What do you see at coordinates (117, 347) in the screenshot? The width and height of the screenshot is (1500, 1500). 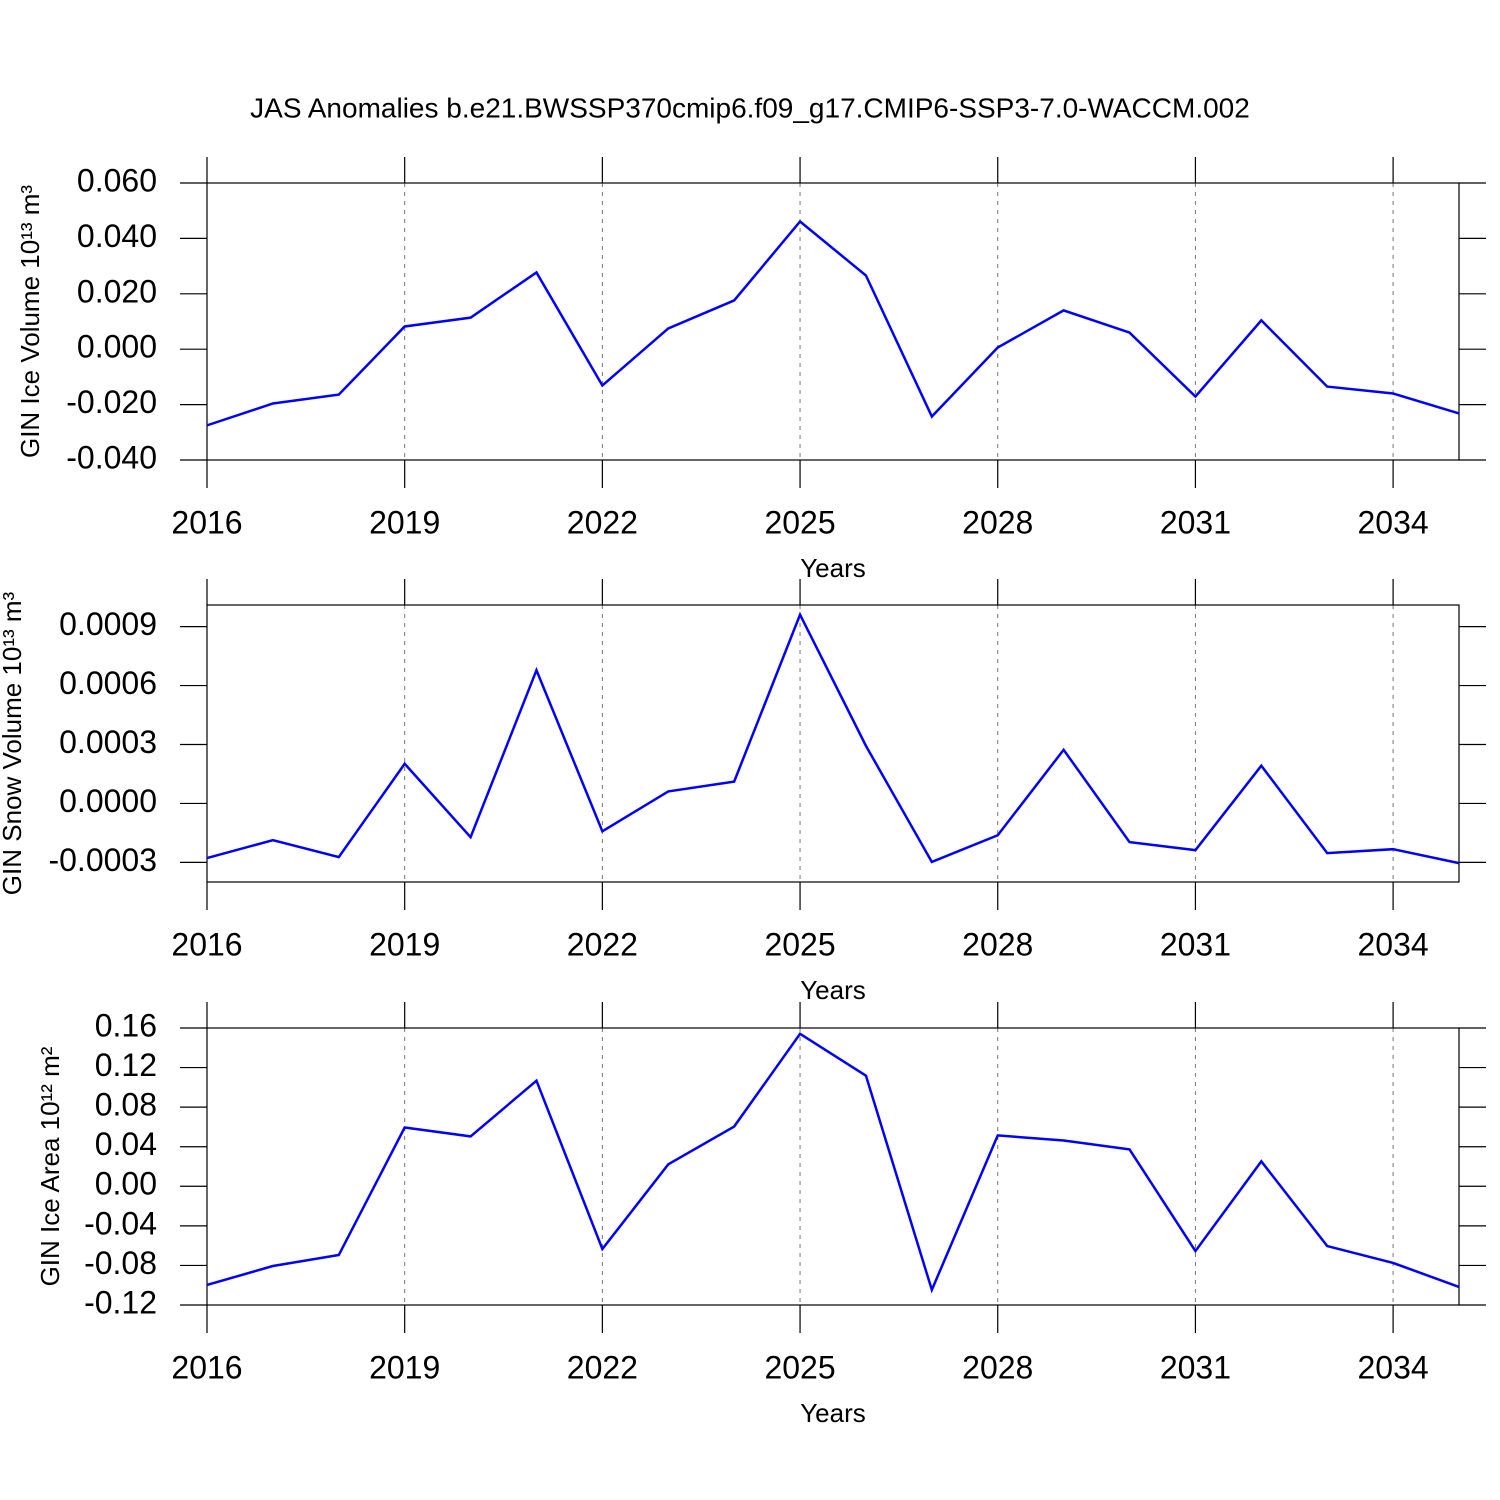 I see `y-tick-label: 0.000` at bounding box center [117, 347].